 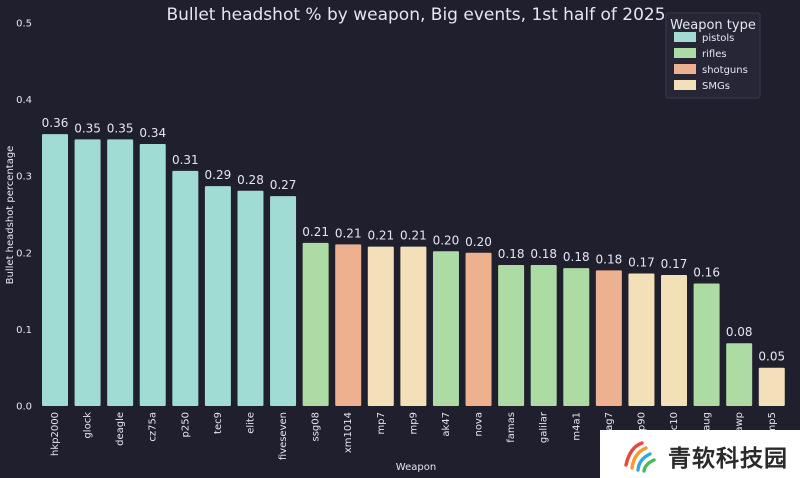 What do you see at coordinates (711, 62) in the screenshot?
I see `legend-entries: pistols rifles shotguns SMGs` at bounding box center [711, 62].